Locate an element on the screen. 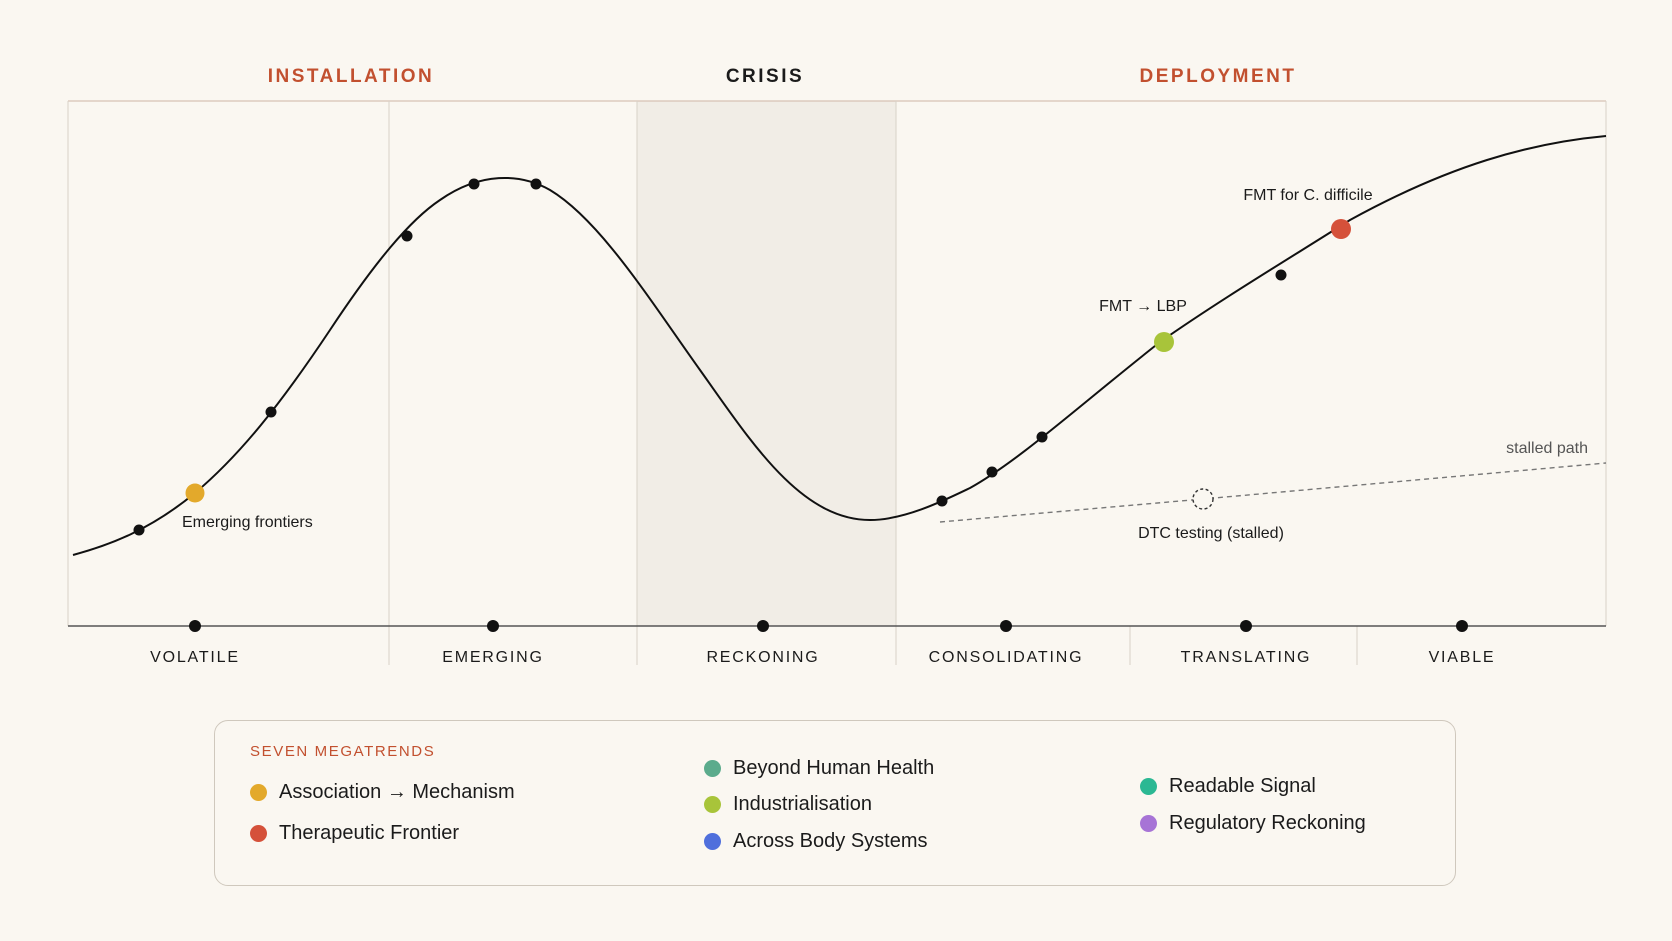  legend-item-label: Readable Signal is located at coordinates (1242, 786).